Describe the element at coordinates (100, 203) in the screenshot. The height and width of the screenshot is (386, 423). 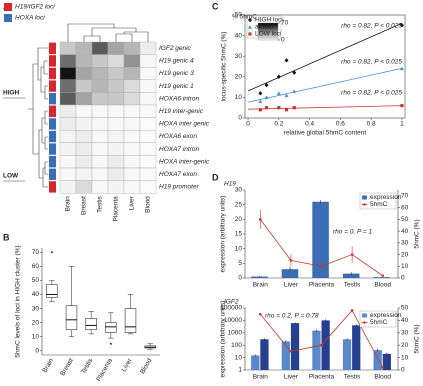
I see `column-label: Testis` at that location.